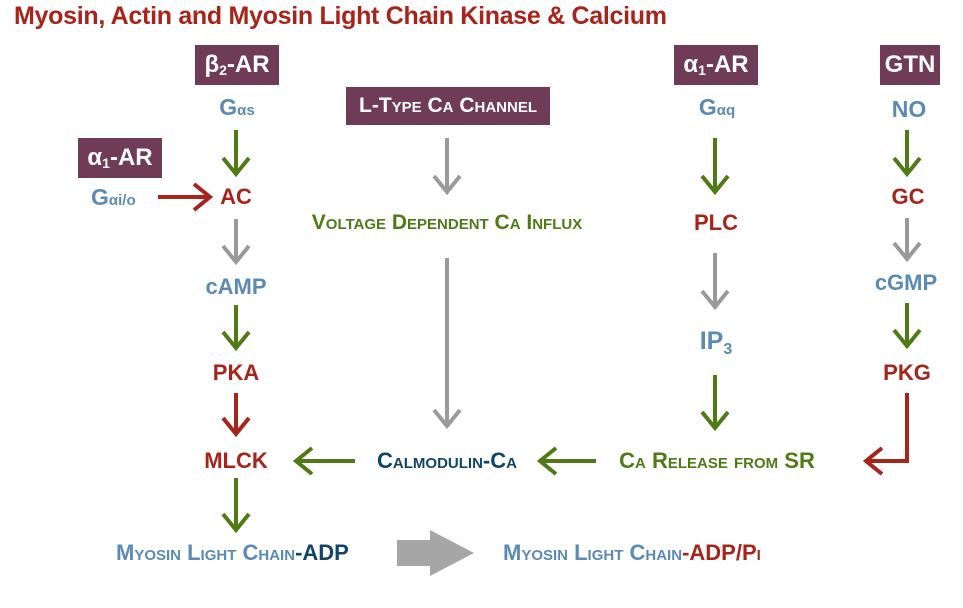 This screenshot has height=608, width=963. I want to click on node-gc: GC, so click(908, 196).